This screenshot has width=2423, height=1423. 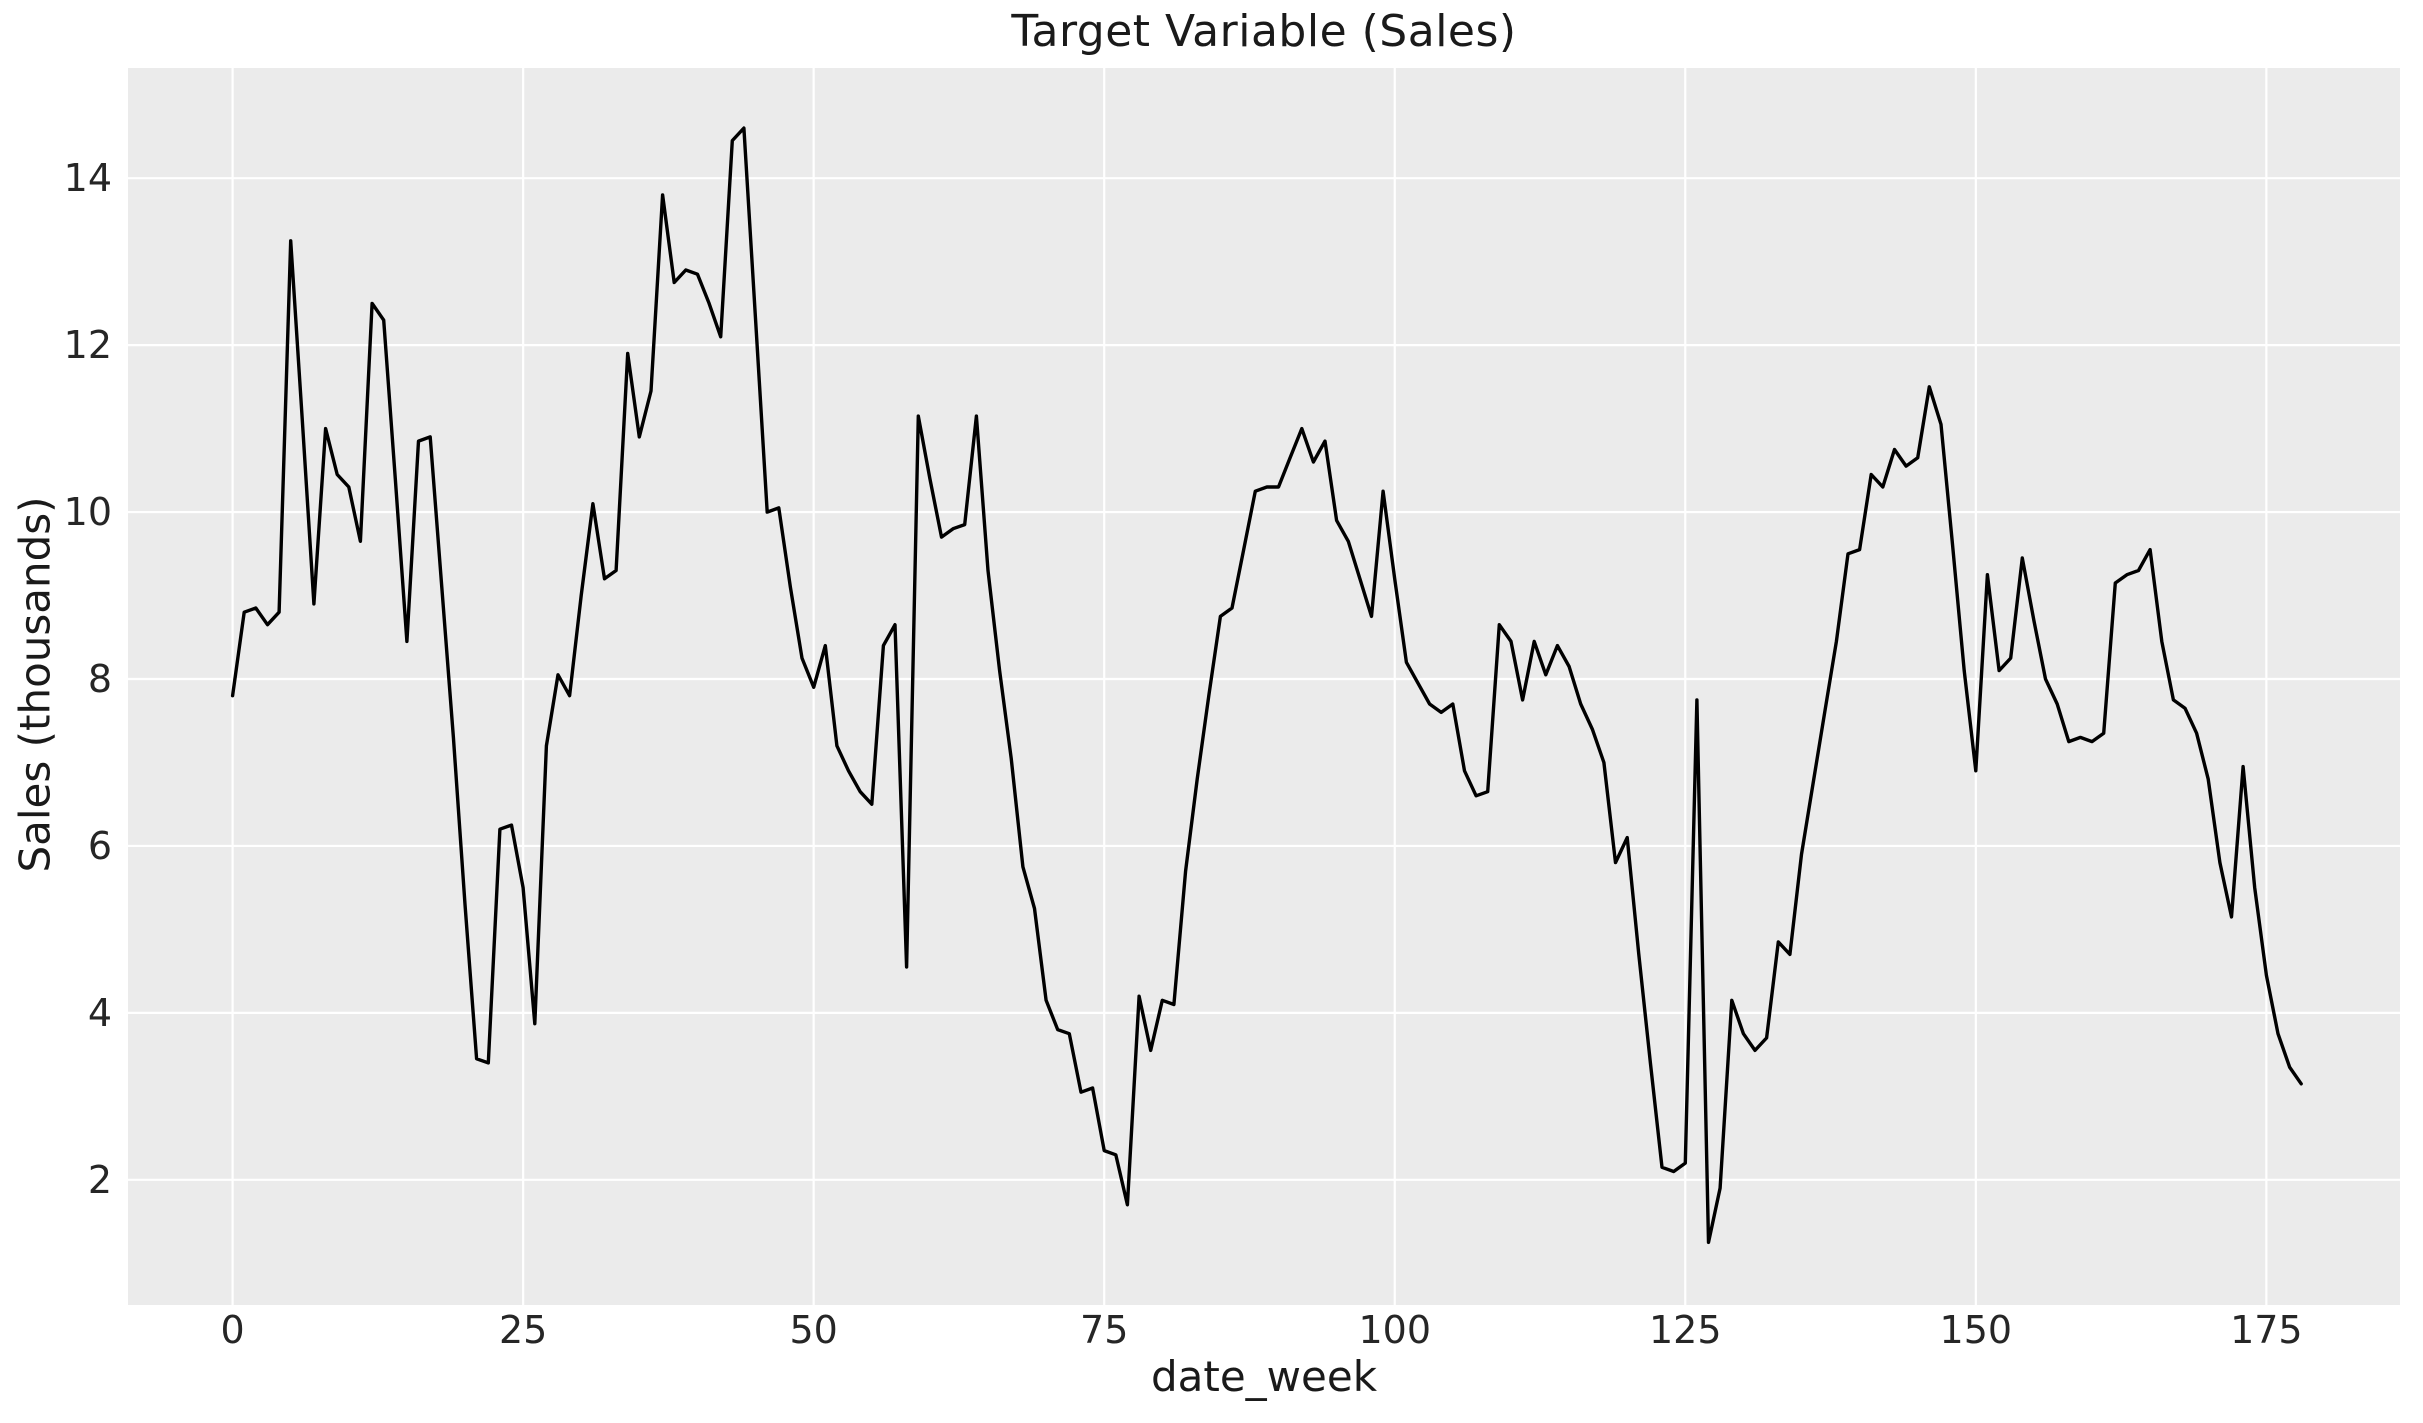 What do you see at coordinates (88, 178) in the screenshot?
I see `y-tick-label: 14` at bounding box center [88, 178].